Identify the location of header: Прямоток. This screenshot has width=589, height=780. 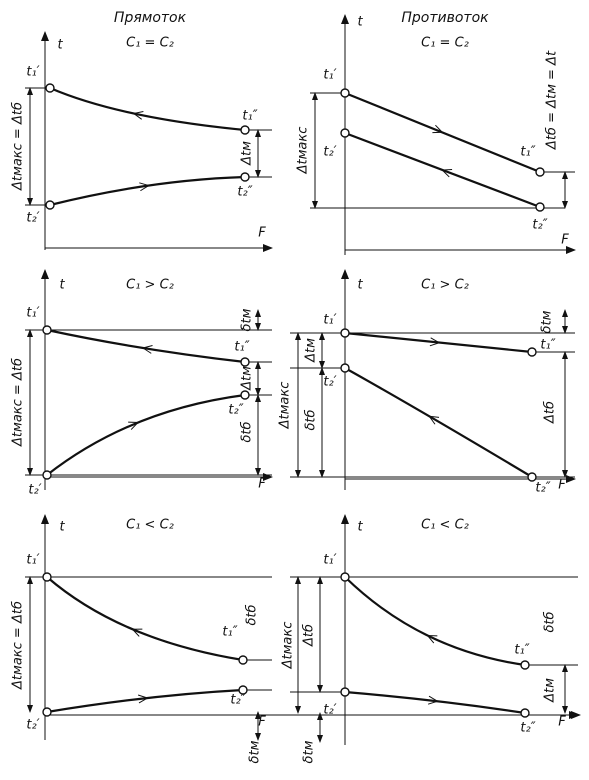
(150, 18).